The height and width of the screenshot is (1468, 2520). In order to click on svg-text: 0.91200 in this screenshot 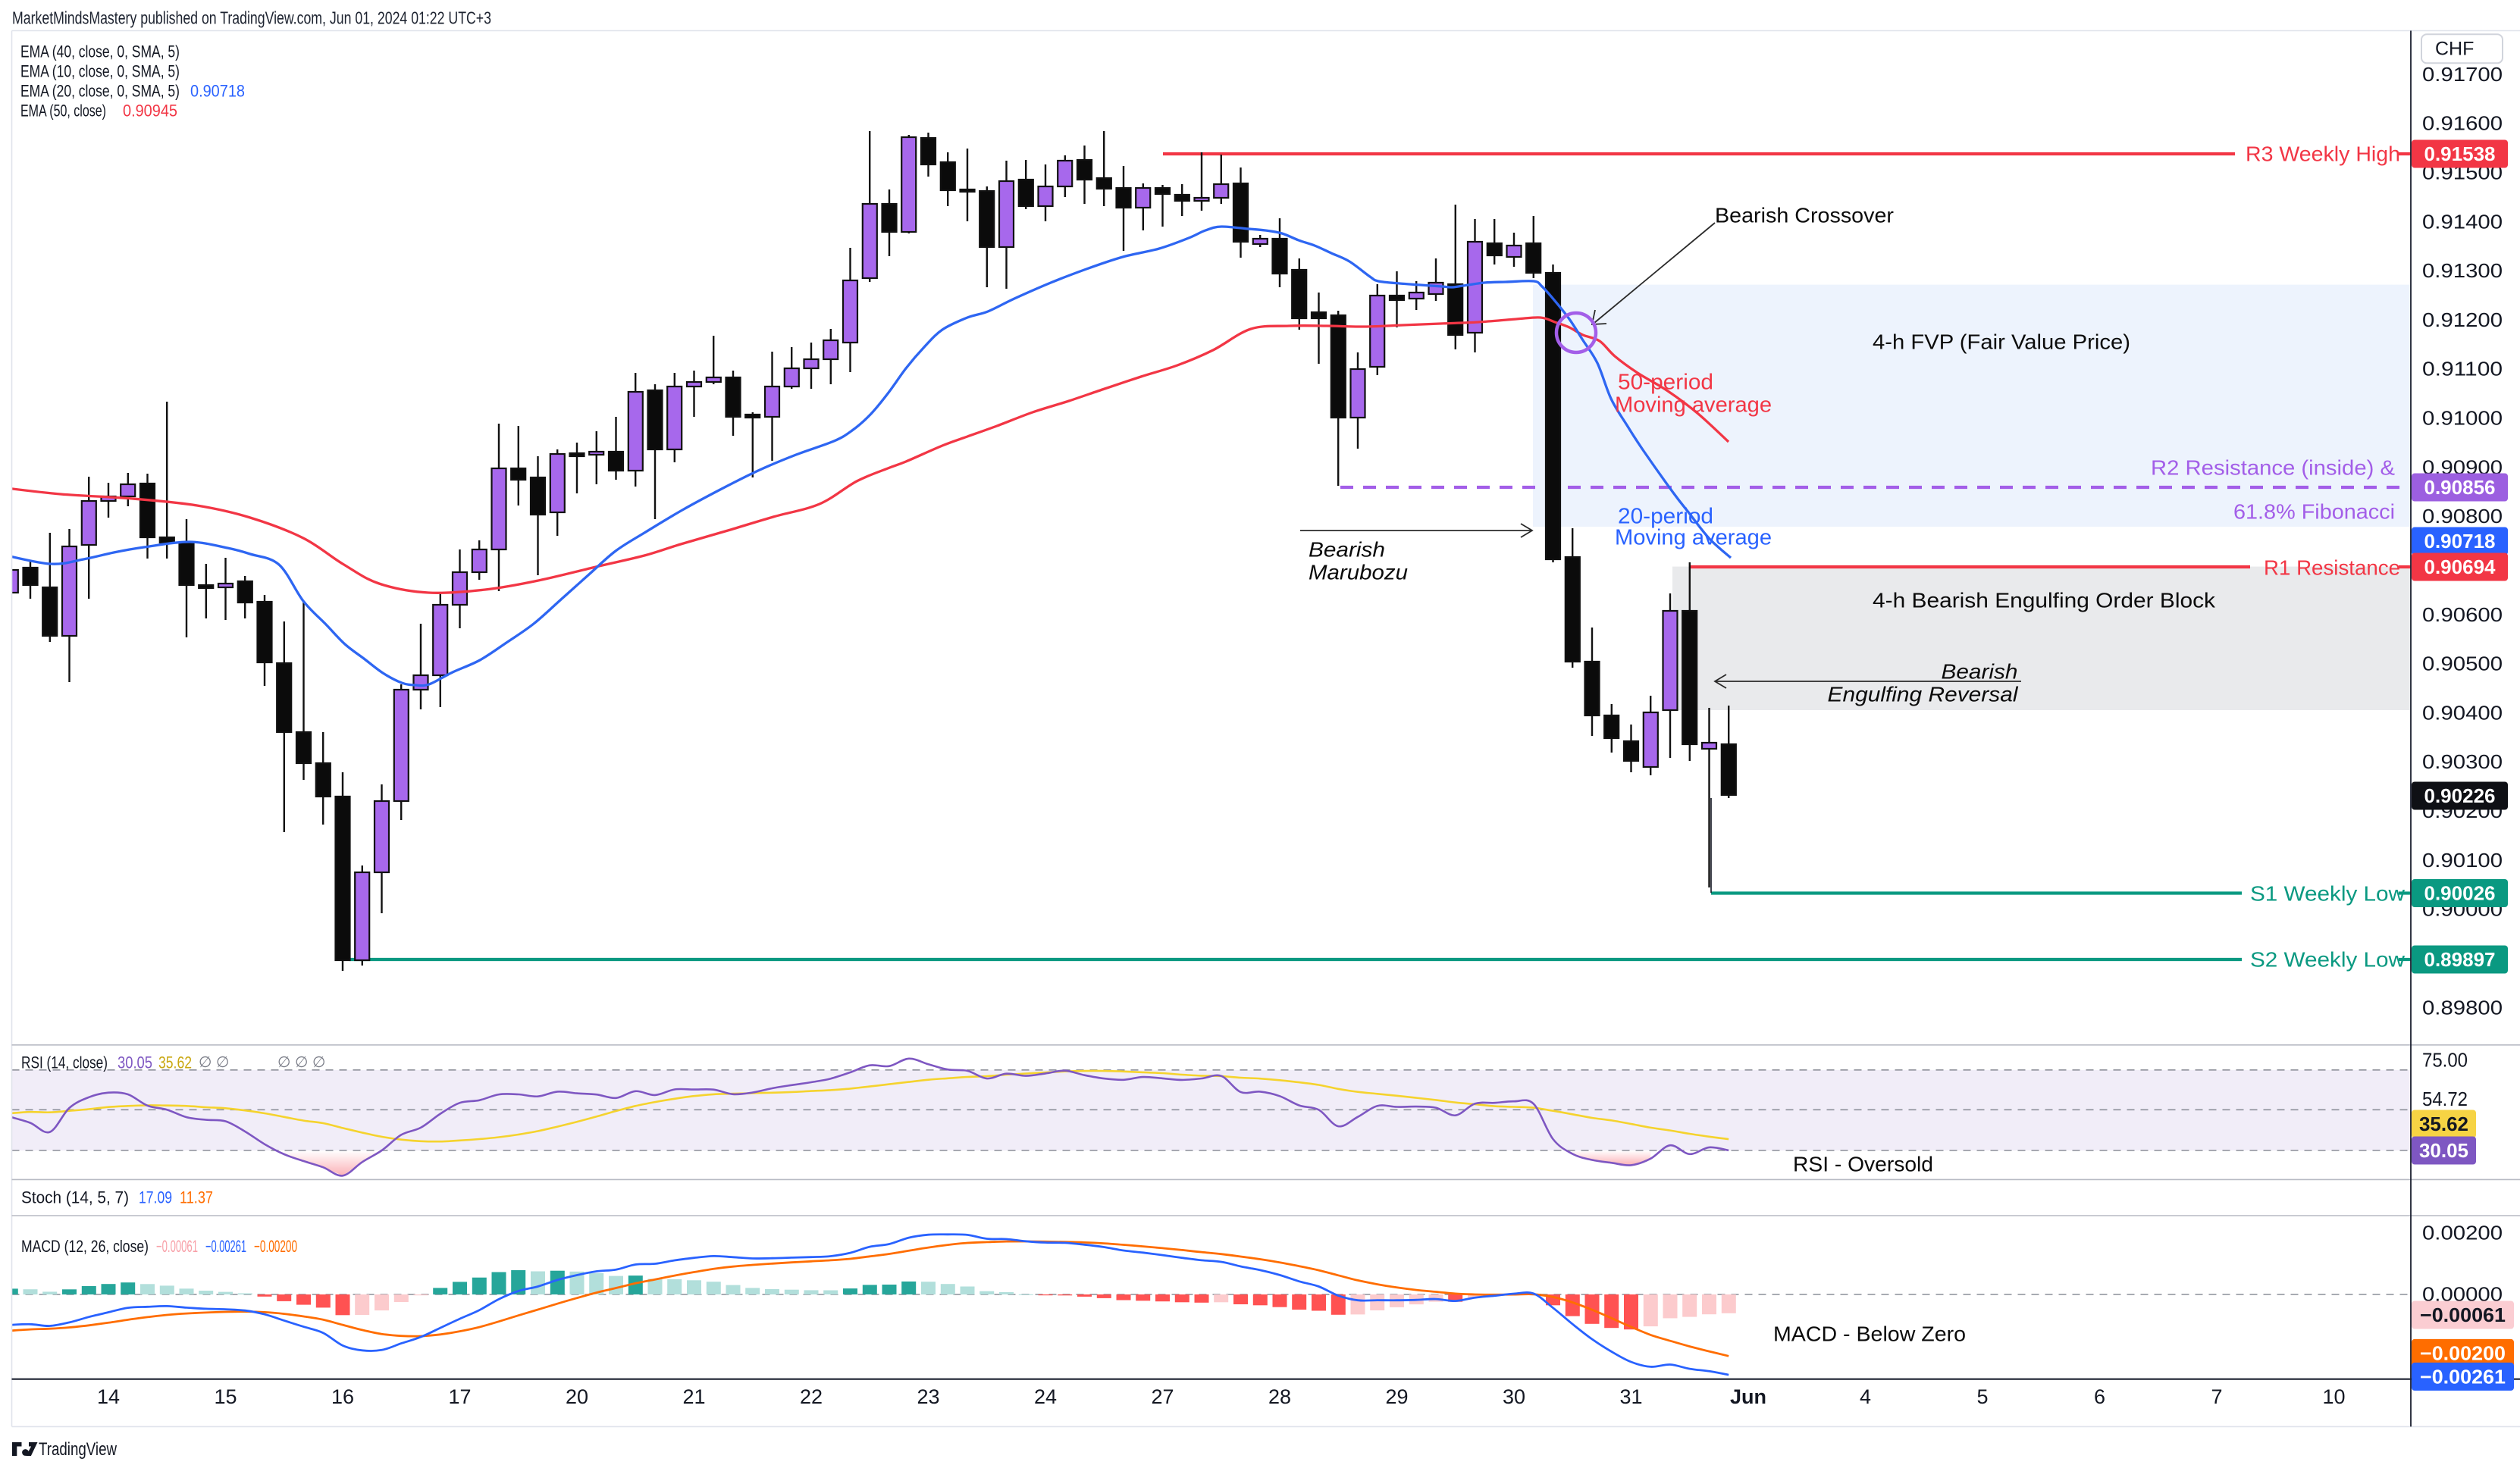, I will do `click(2462, 320)`.